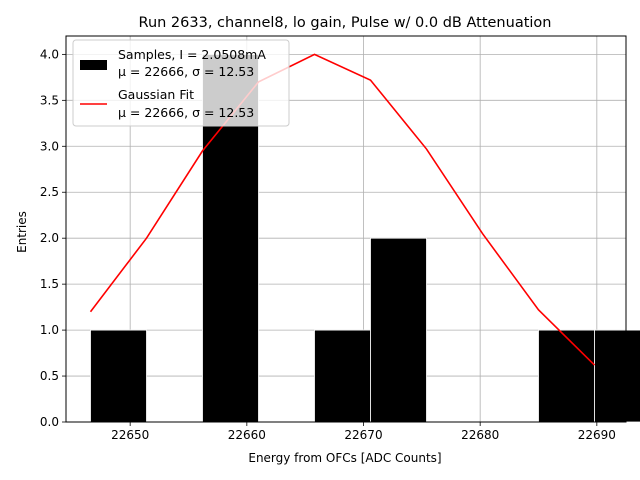 Image resolution: width=640 pixels, height=480 pixels. I want to click on x-tick-label: 22690, so click(597, 435).